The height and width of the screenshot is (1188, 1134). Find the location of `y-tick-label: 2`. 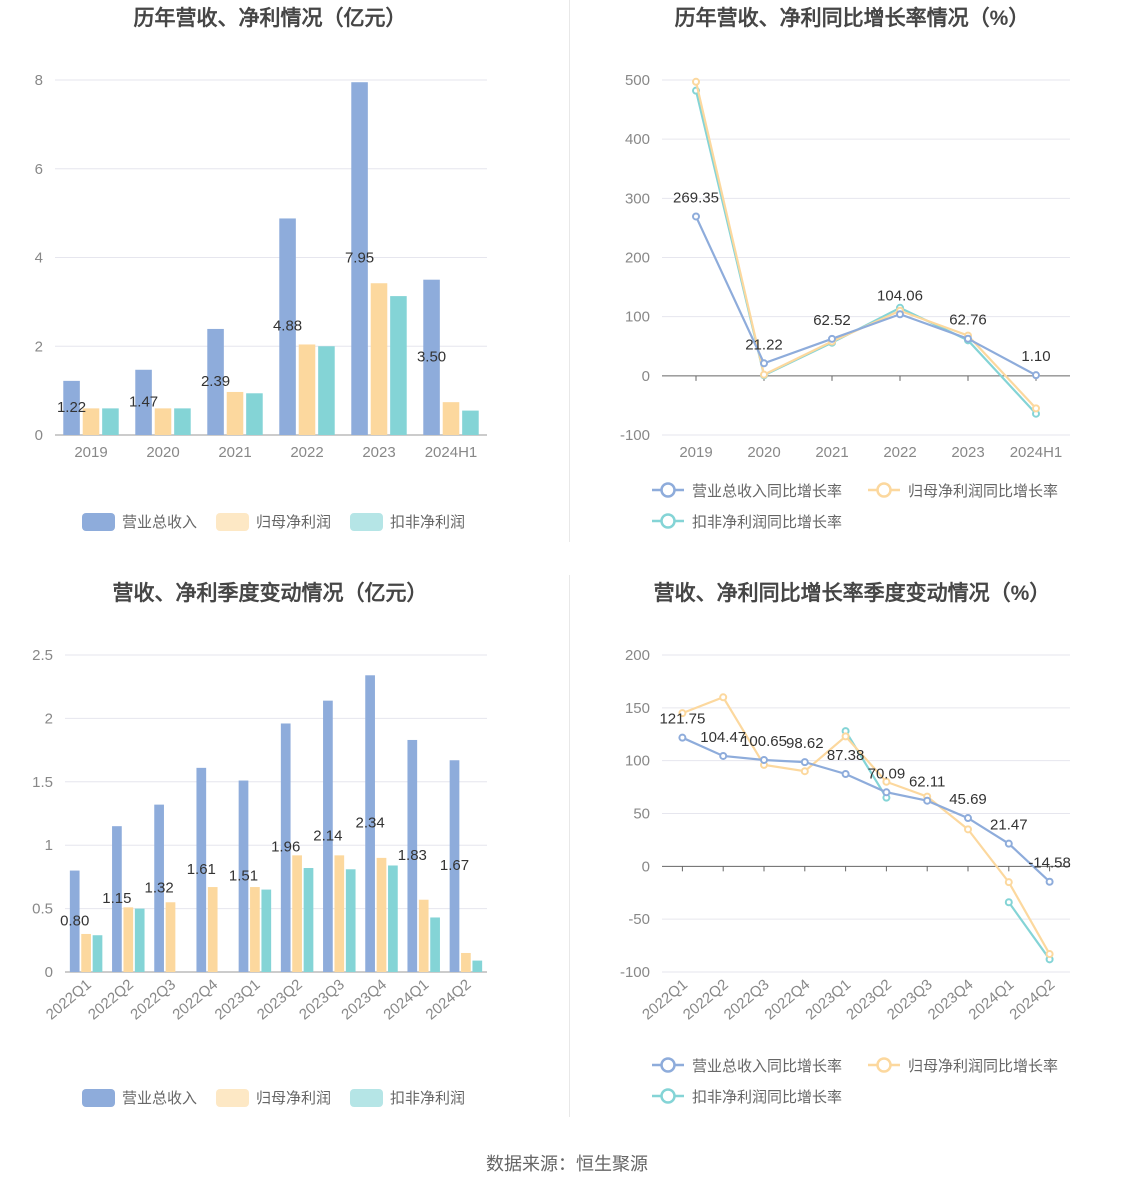

y-tick-label: 2 is located at coordinates (39, 346).